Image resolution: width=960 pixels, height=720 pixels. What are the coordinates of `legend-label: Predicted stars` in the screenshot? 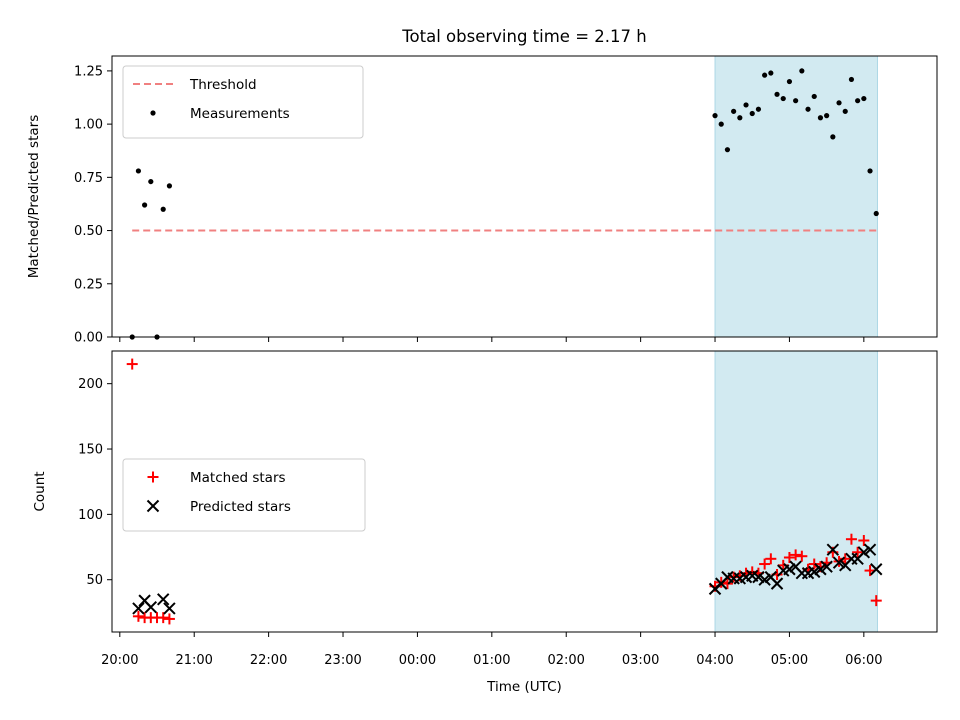 It's located at (240, 507).